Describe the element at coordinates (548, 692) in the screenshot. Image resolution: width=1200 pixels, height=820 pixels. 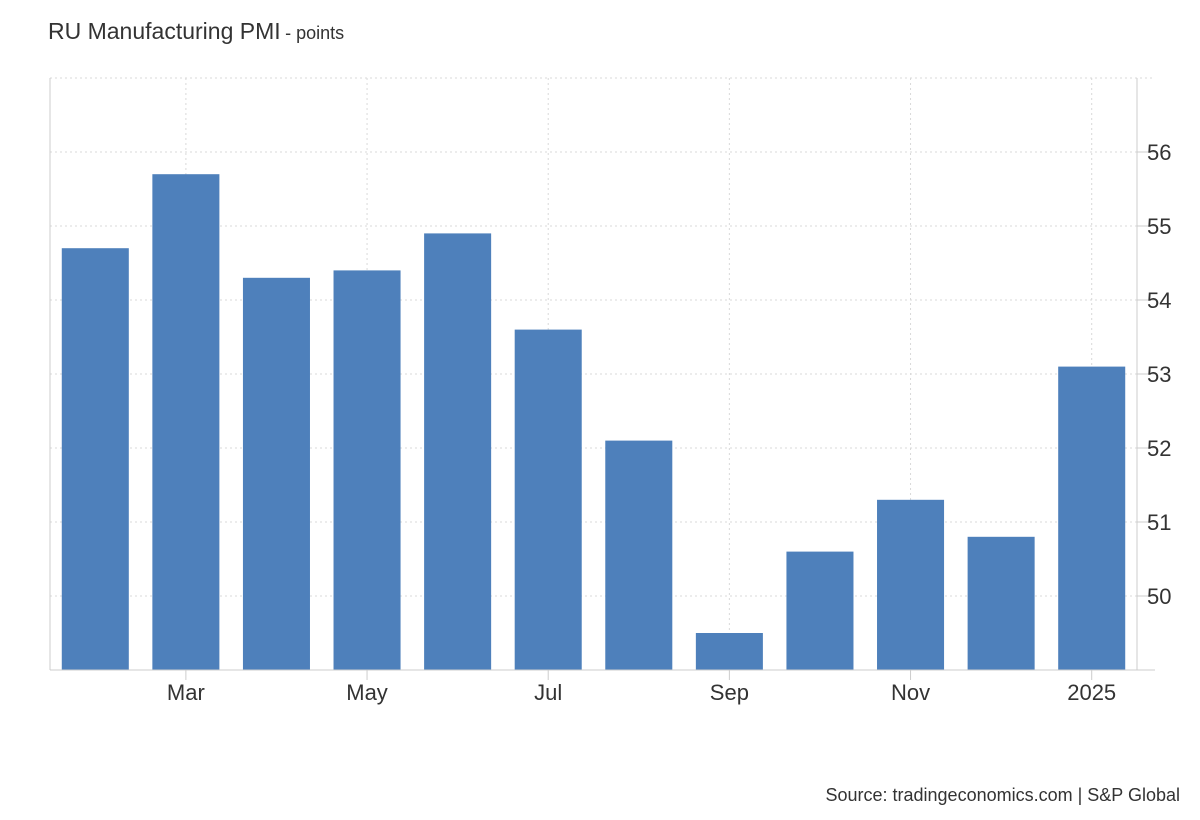
I see `x-tick-label: Jul` at that location.